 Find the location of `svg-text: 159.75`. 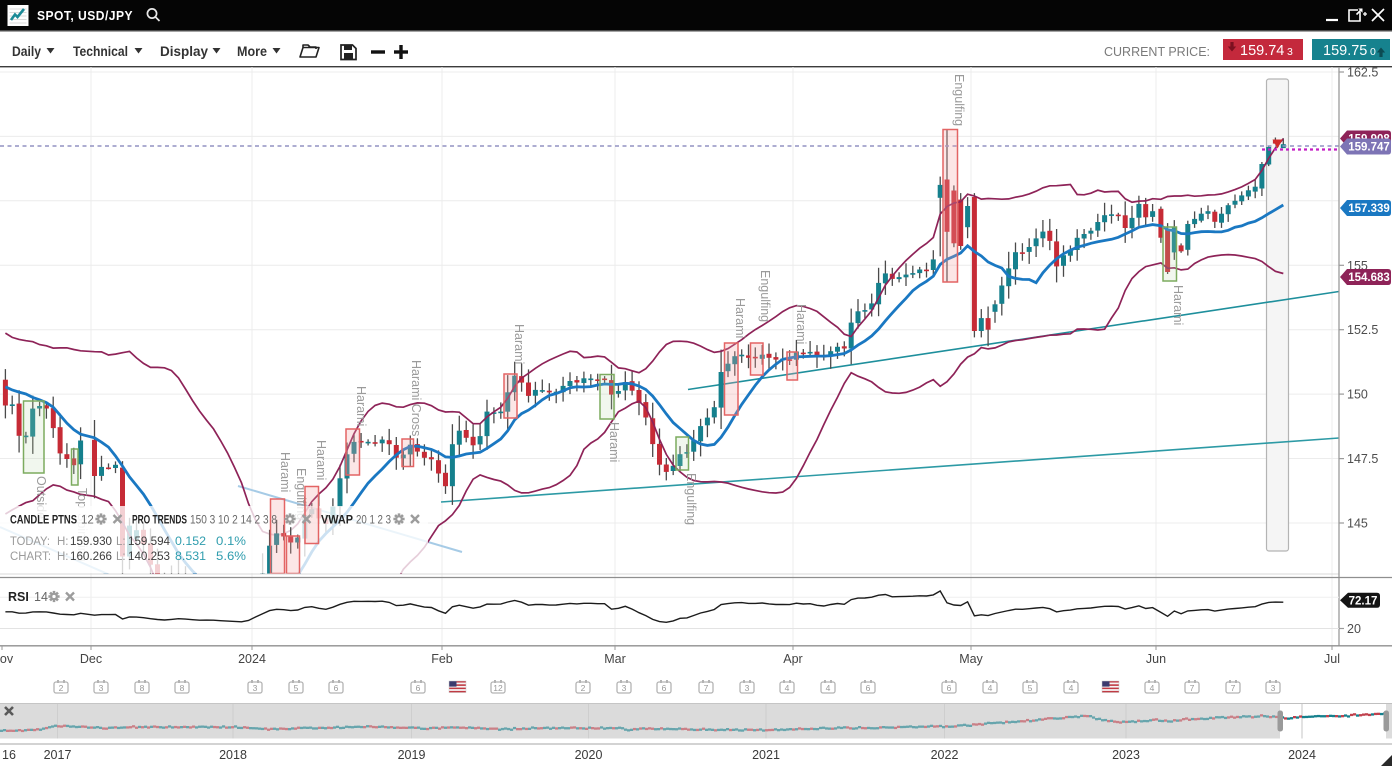

svg-text: 159.75 is located at coordinates (1345, 51).